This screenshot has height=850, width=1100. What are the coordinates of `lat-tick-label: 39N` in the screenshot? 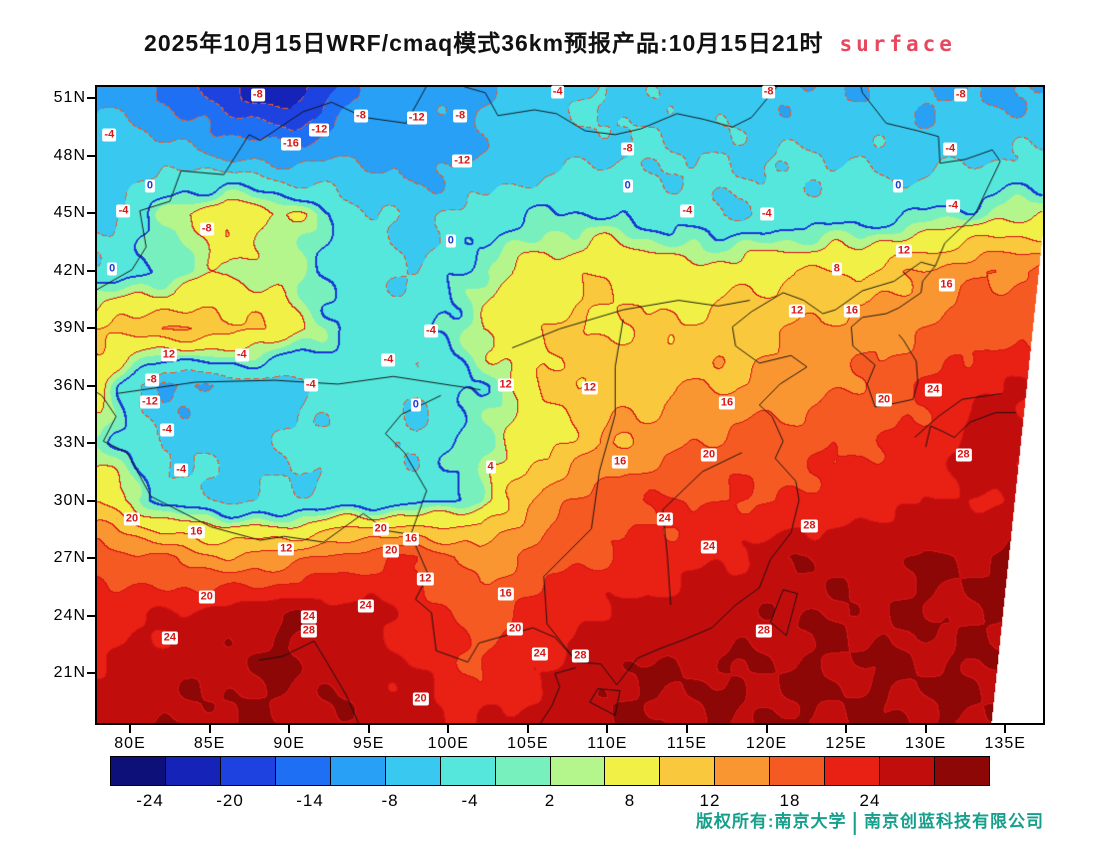 It's located at (69, 328).